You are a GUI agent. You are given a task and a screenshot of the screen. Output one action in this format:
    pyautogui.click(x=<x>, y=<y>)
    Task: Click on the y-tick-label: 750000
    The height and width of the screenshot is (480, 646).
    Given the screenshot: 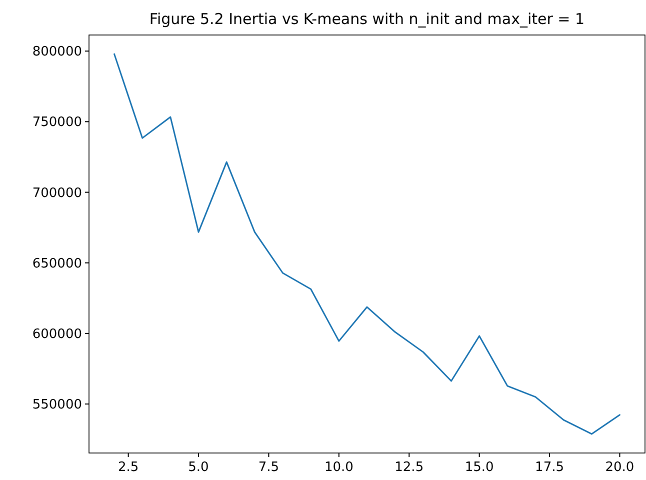 What is the action you would take?
    pyautogui.click(x=57, y=122)
    